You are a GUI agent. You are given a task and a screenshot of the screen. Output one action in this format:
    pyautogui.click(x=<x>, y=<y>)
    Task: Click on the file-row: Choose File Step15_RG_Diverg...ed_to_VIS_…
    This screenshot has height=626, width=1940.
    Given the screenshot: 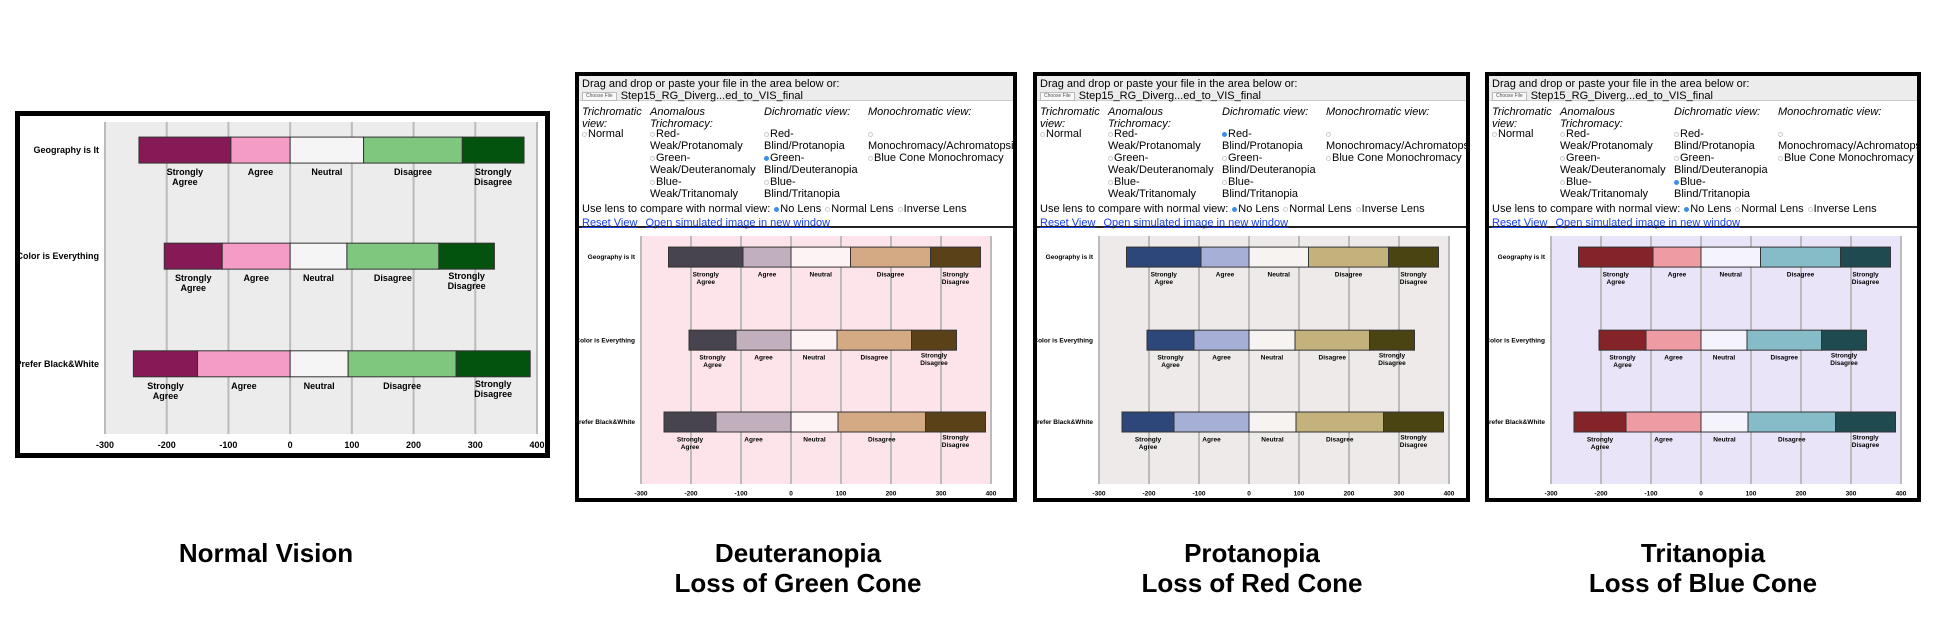 What is the action you would take?
    pyautogui.click(x=1251, y=96)
    